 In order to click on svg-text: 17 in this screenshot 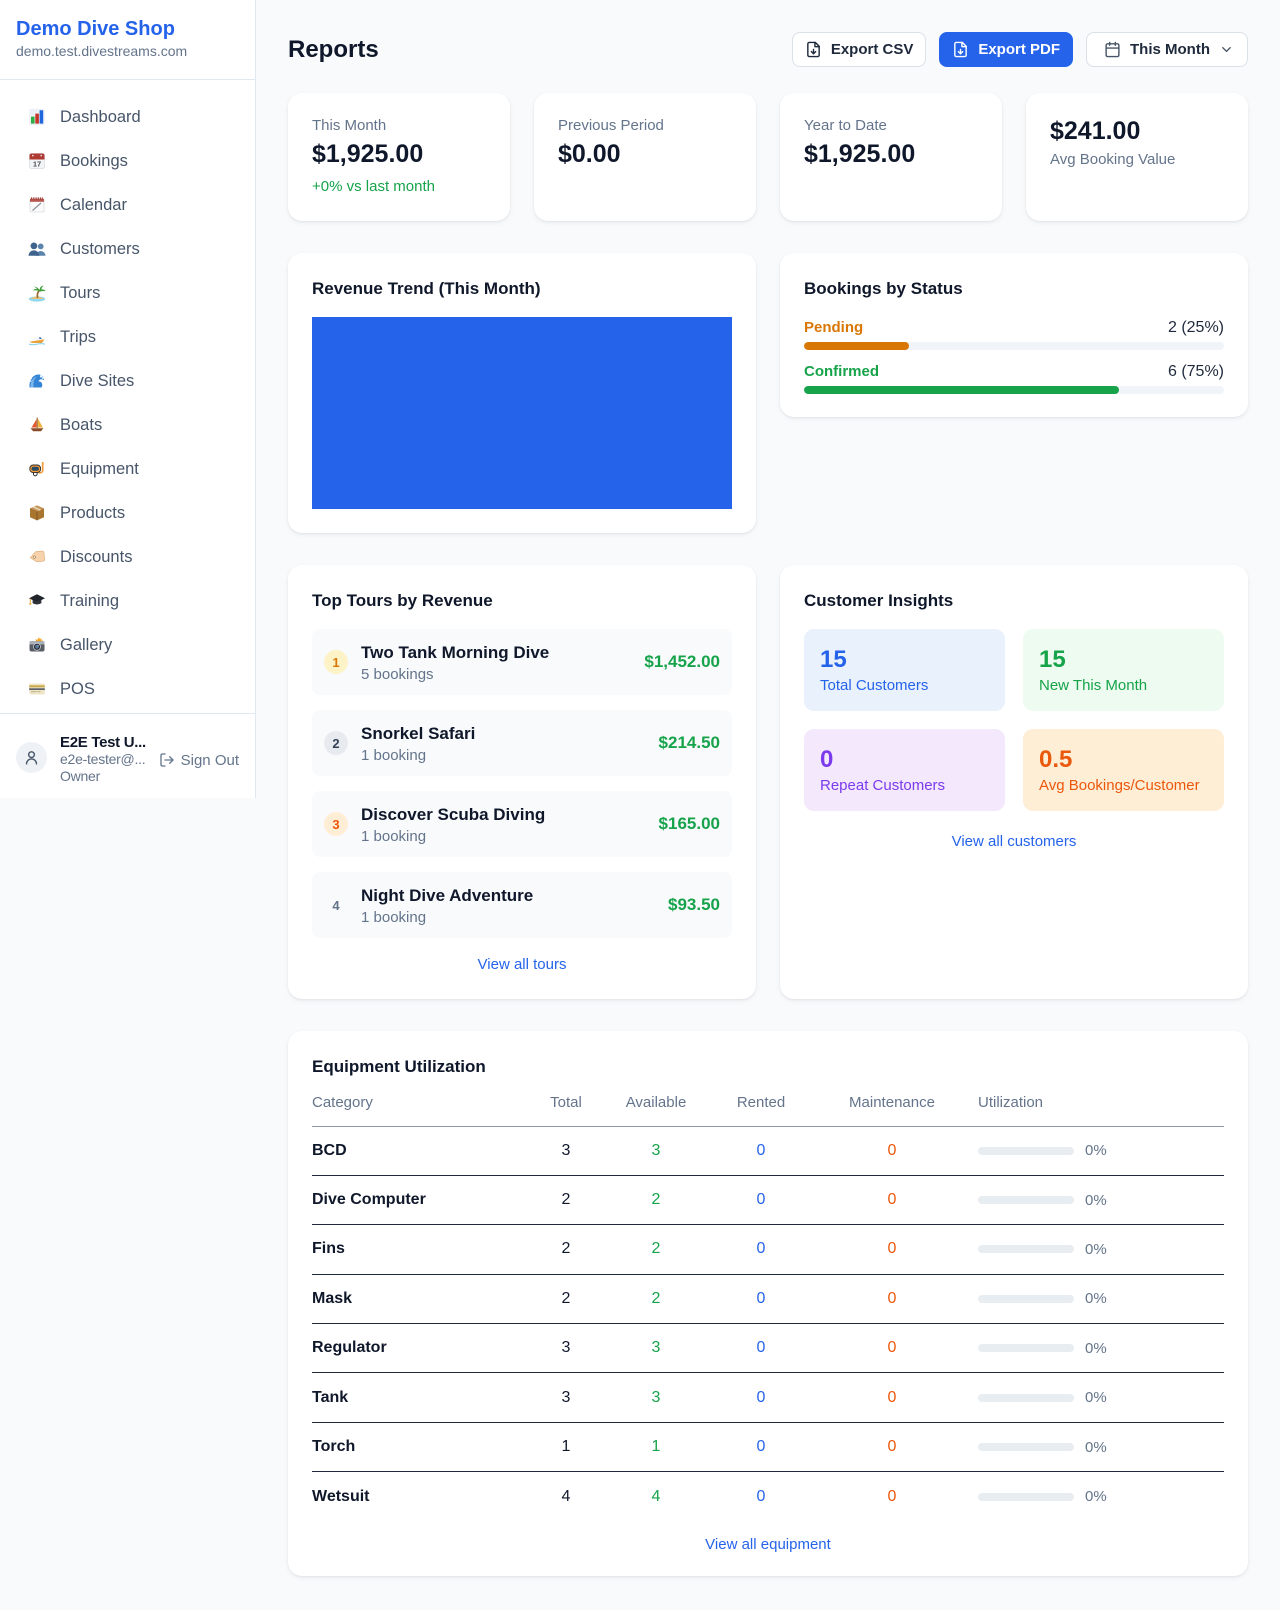, I will do `click(37, 163)`.